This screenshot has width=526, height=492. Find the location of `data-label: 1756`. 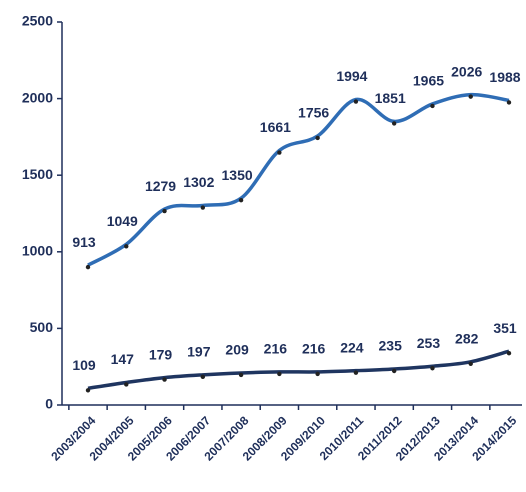

data-label: 1756 is located at coordinates (313, 113).